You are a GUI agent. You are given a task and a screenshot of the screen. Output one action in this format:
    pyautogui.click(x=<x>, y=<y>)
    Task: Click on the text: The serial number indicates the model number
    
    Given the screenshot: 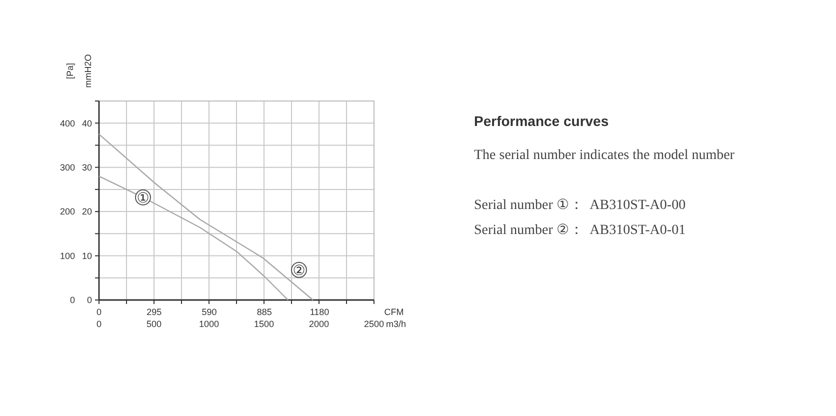 What is the action you would take?
    pyautogui.click(x=604, y=155)
    